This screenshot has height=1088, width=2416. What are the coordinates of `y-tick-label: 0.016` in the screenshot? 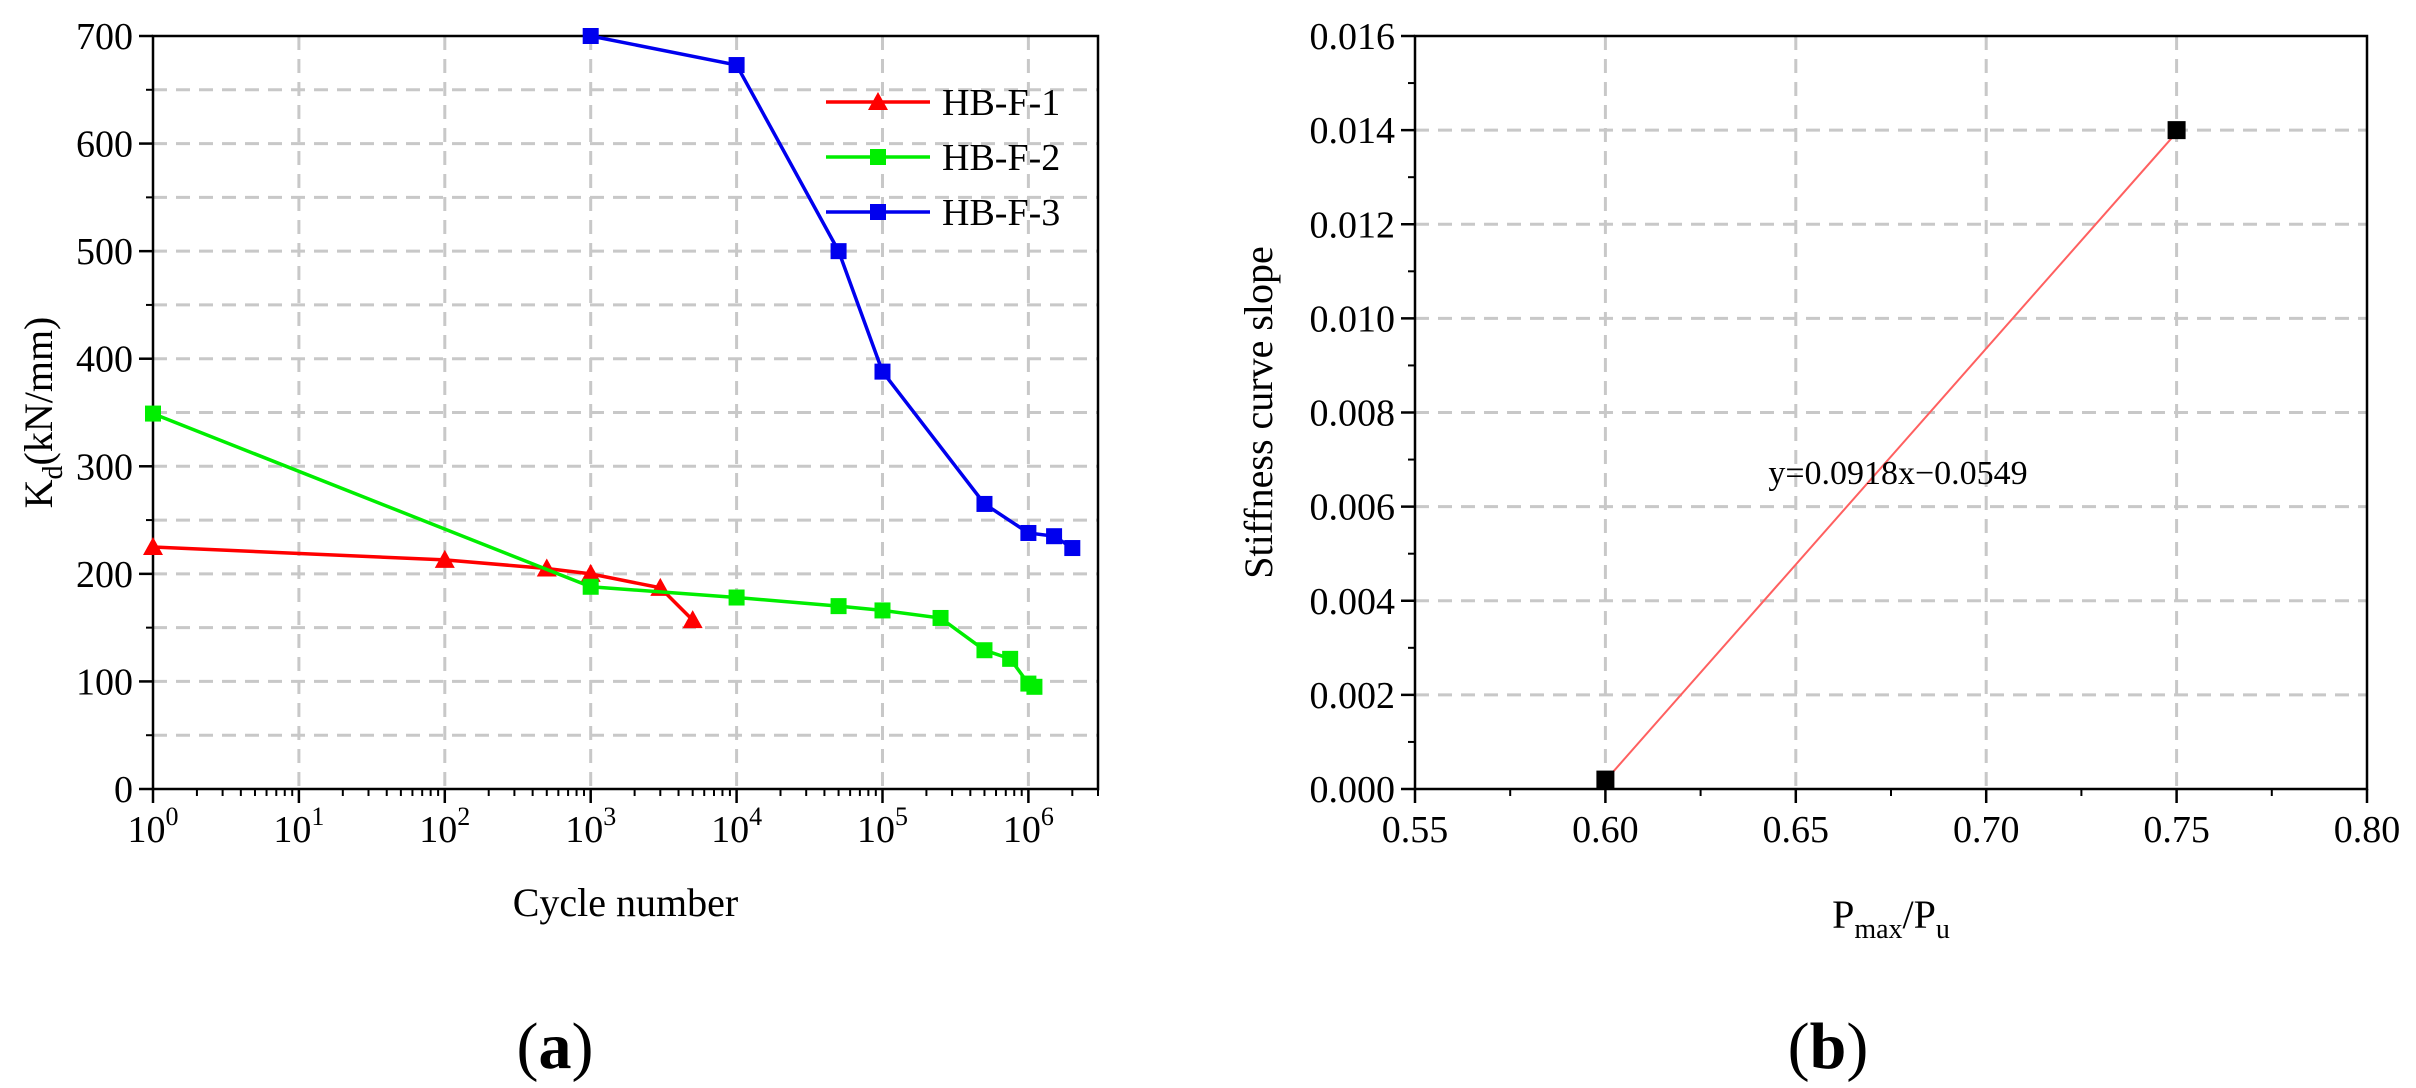 It's located at (1353, 37).